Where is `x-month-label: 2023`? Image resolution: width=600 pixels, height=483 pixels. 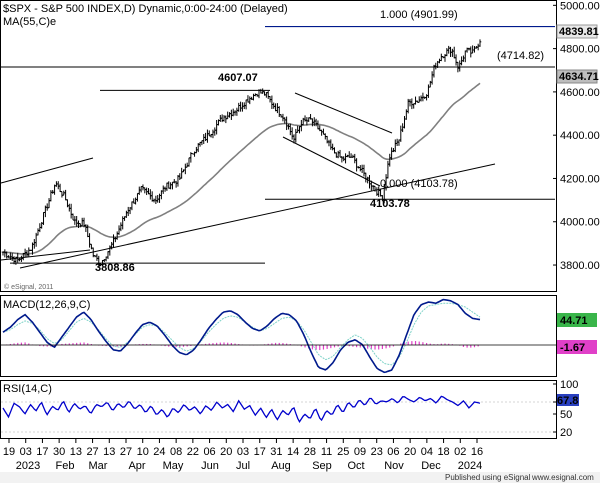
x-month-label: 2023 is located at coordinates (28, 466).